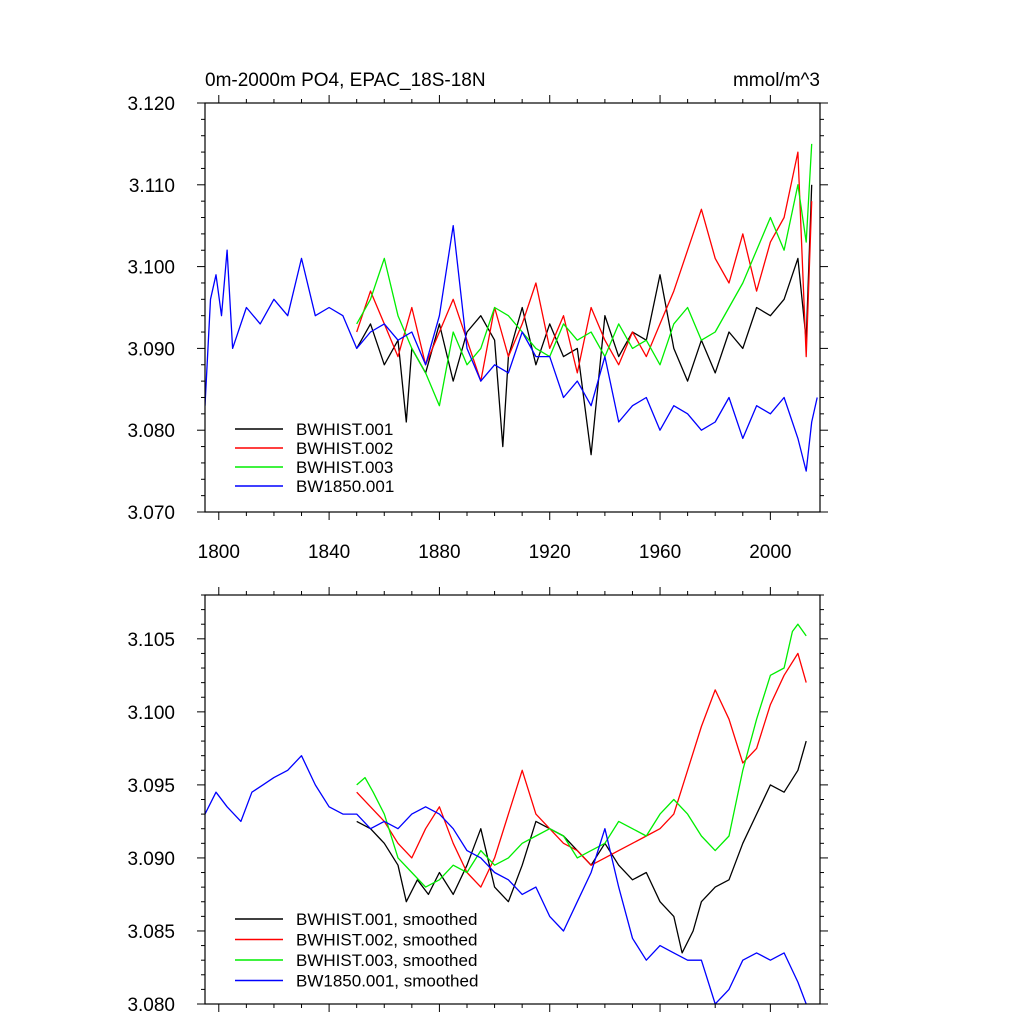 The width and height of the screenshot is (1024, 1024). What do you see at coordinates (151, 932) in the screenshot?
I see `y-tick-label: 3.085` at bounding box center [151, 932].